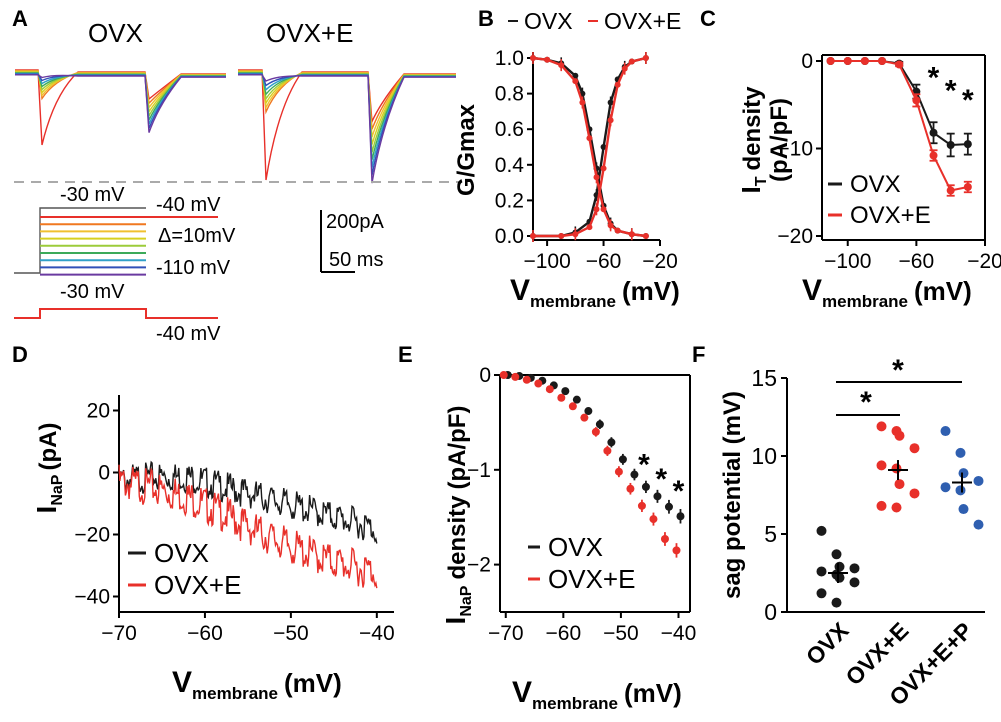  I want to click on y-axis-label: ITdensity, so click(753, 140).